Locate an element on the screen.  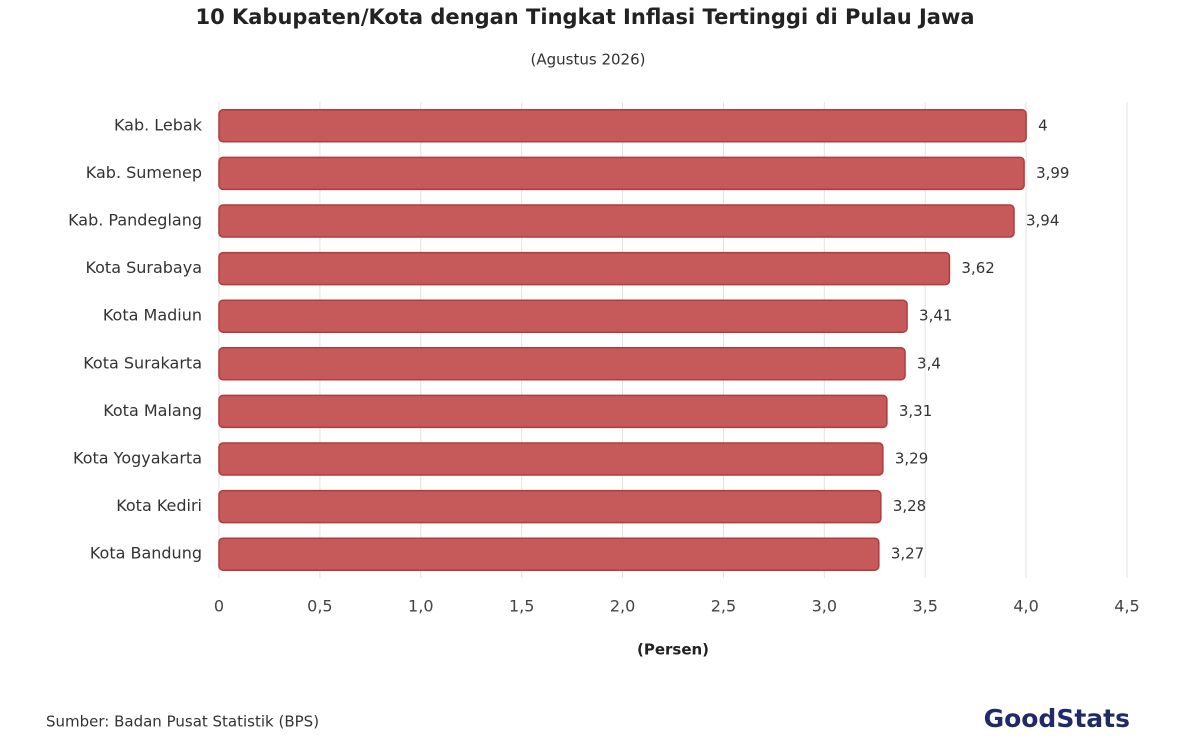
x-tick-label: 0 is located at coordinates (219, 606).